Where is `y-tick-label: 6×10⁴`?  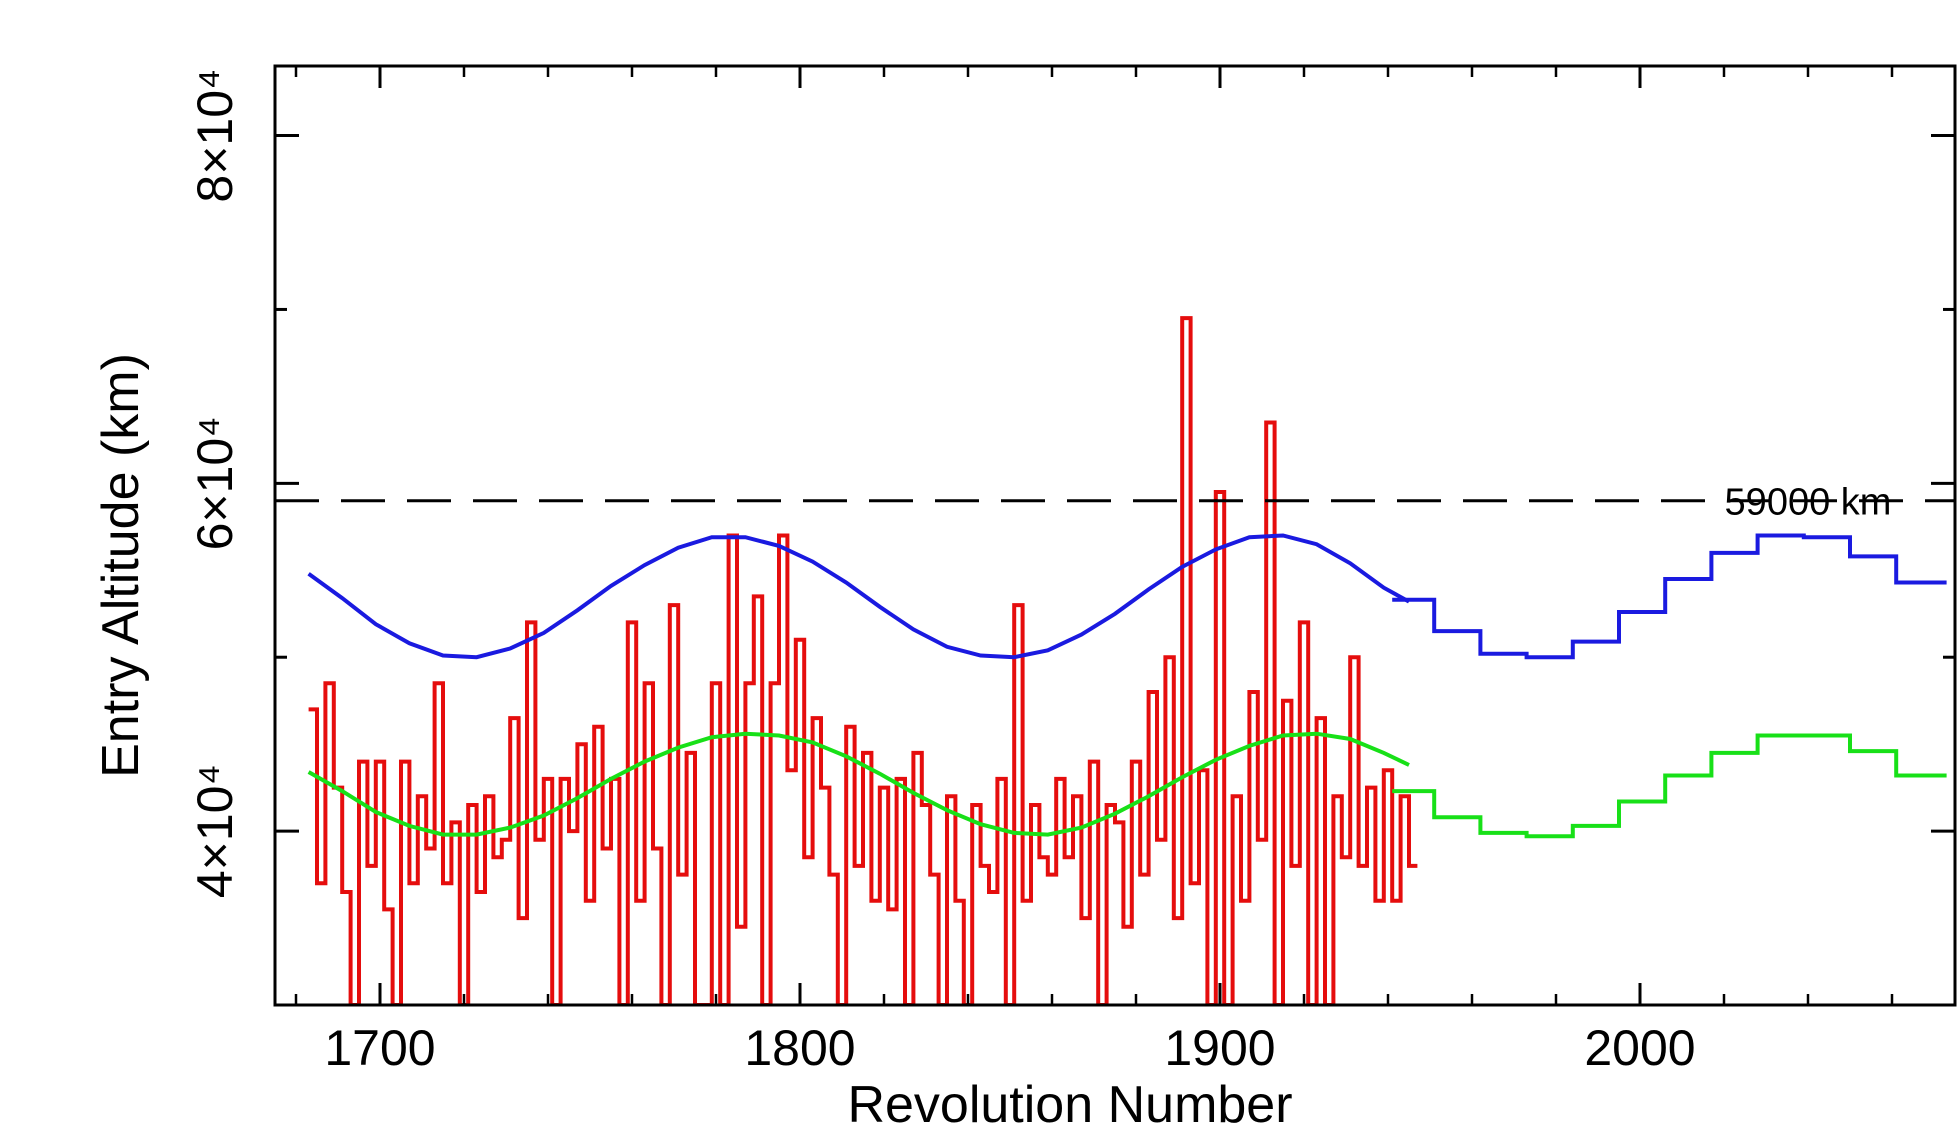
y-tick-label: 6×10⁴ is located at coordinates (215, 483).